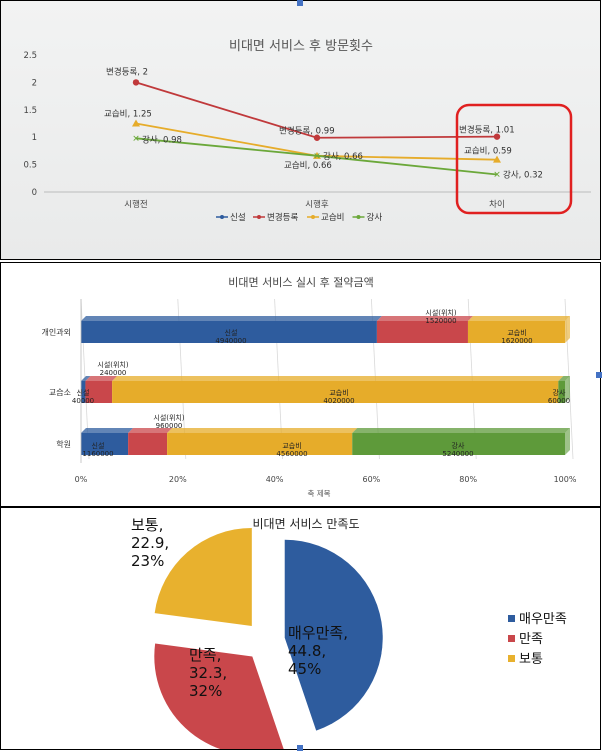 This screenshot has width=602, height=752. I want to click on legend-entry: 교습비, so click(332, 218).